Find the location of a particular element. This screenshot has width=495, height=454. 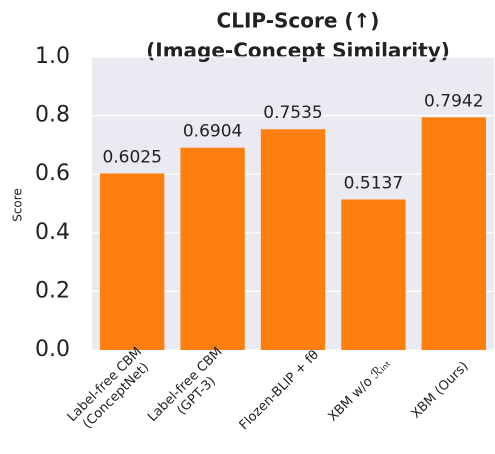

y-tick-label: 0.6 is located at coordinates (52, 173).